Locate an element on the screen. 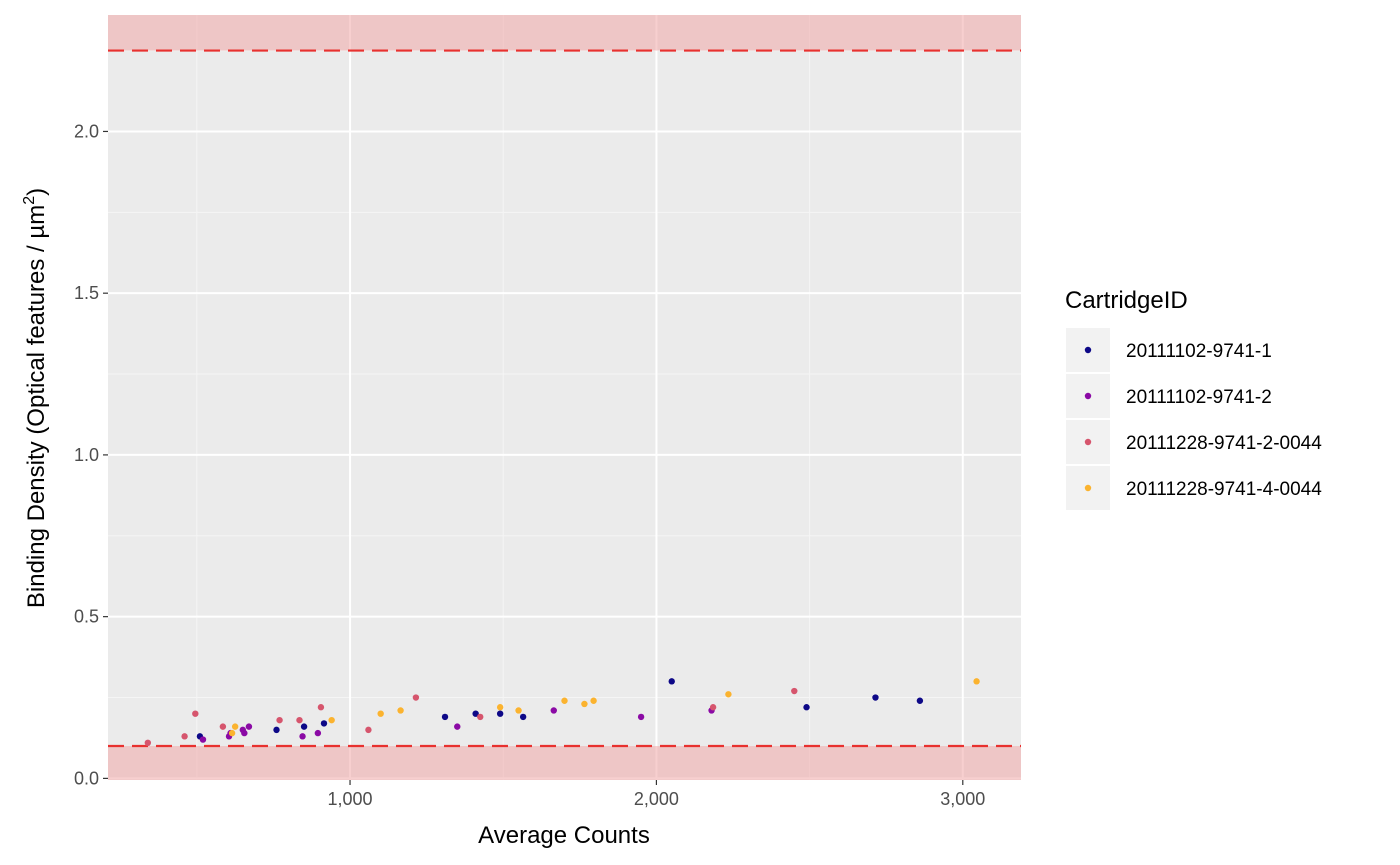 The image size is (1400, 865). y-axis-title-close: ) is located at coordinates (36, 192).